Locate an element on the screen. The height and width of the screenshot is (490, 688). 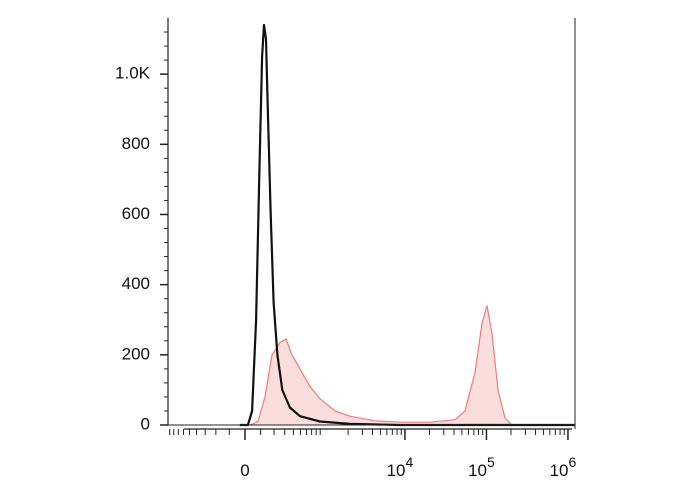
x-tick-label-exponent: 4 is located at coordinates (410, 462).